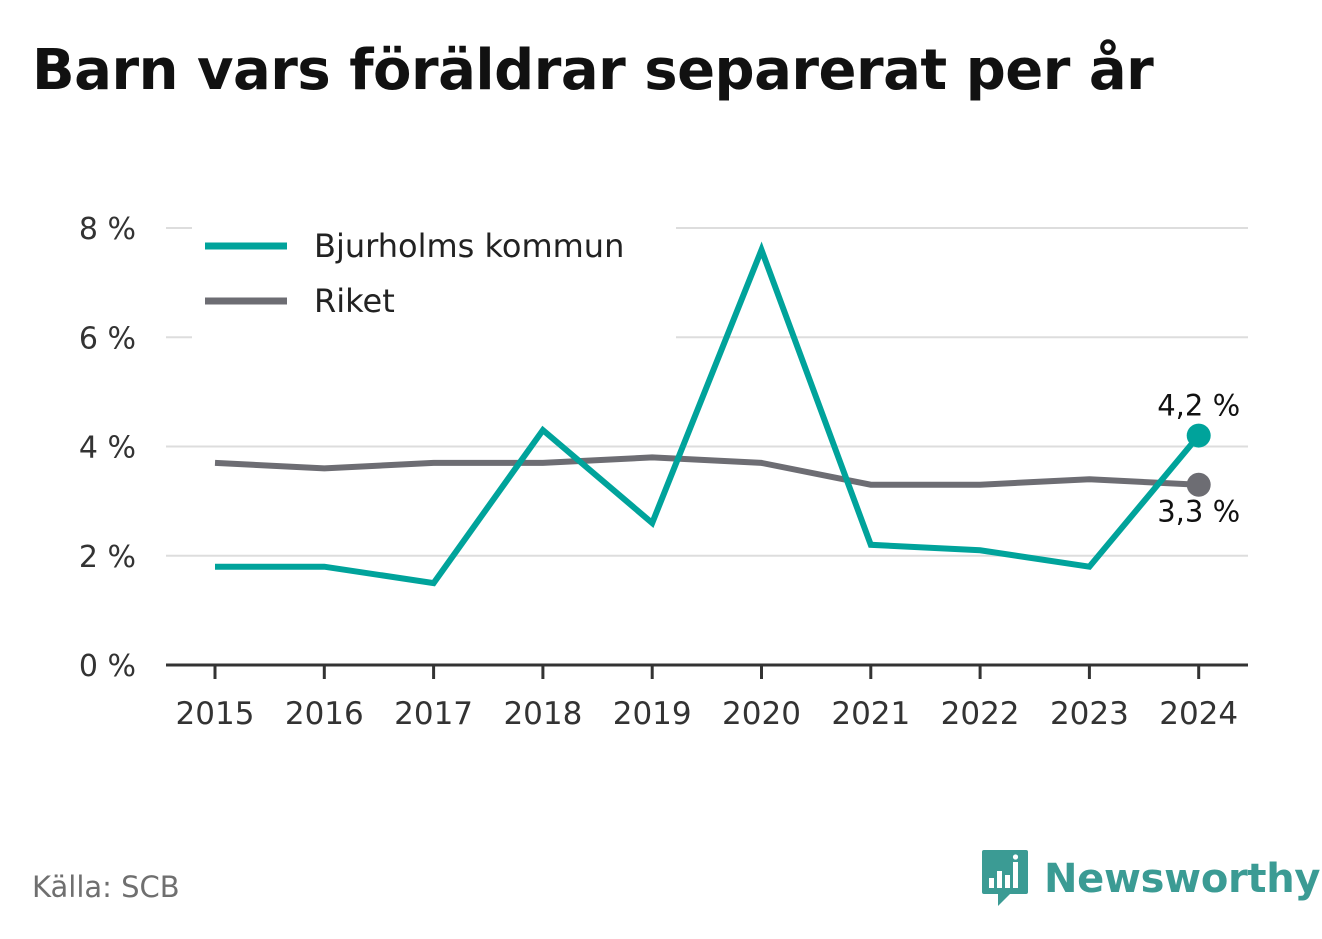 The height and width of the screenshot is (939, 1322). I want to click on legend: Bjurholms kommun Riket, so click(434, 278).